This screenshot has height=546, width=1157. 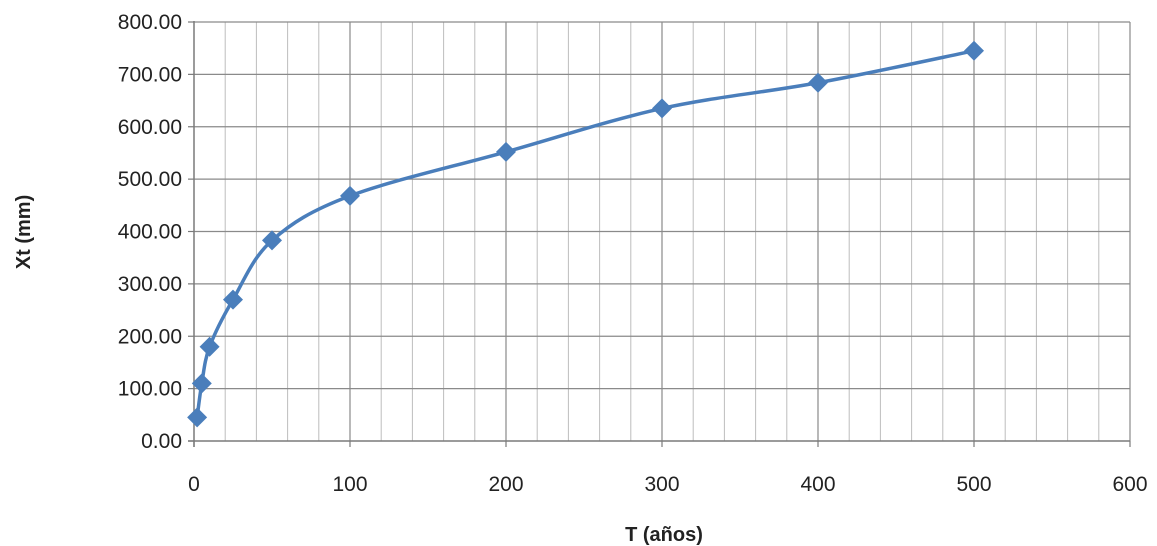 What do you see at coordinates (664, 535) in the screenshot?
I see `x-axis-title: T (años)` at bounding box center [664, 535].